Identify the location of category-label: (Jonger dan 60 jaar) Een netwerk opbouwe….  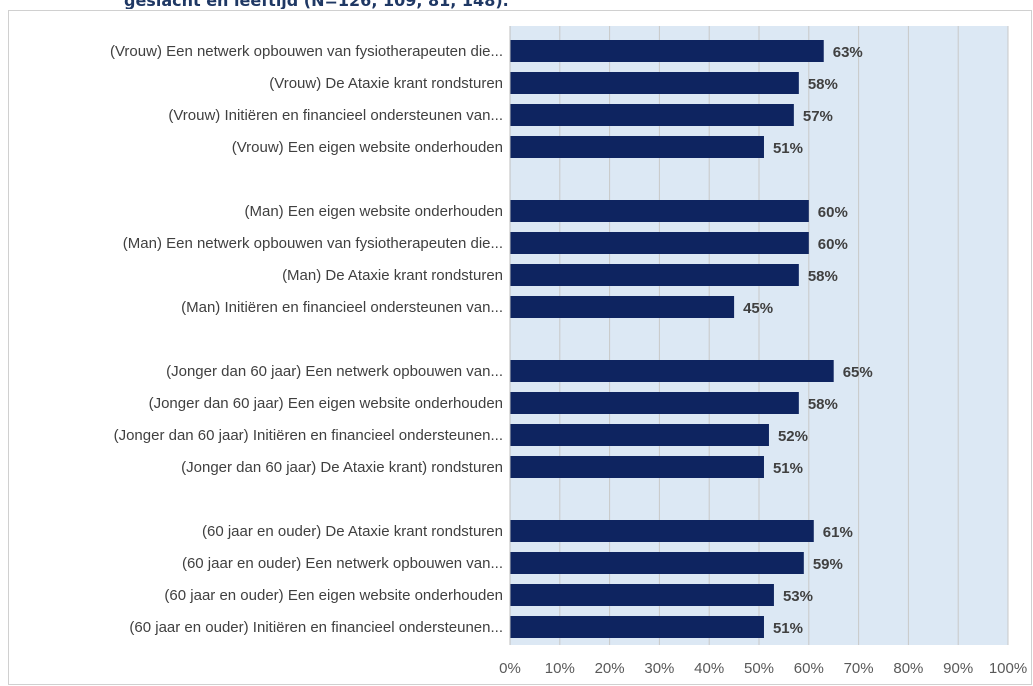
(334, 371).